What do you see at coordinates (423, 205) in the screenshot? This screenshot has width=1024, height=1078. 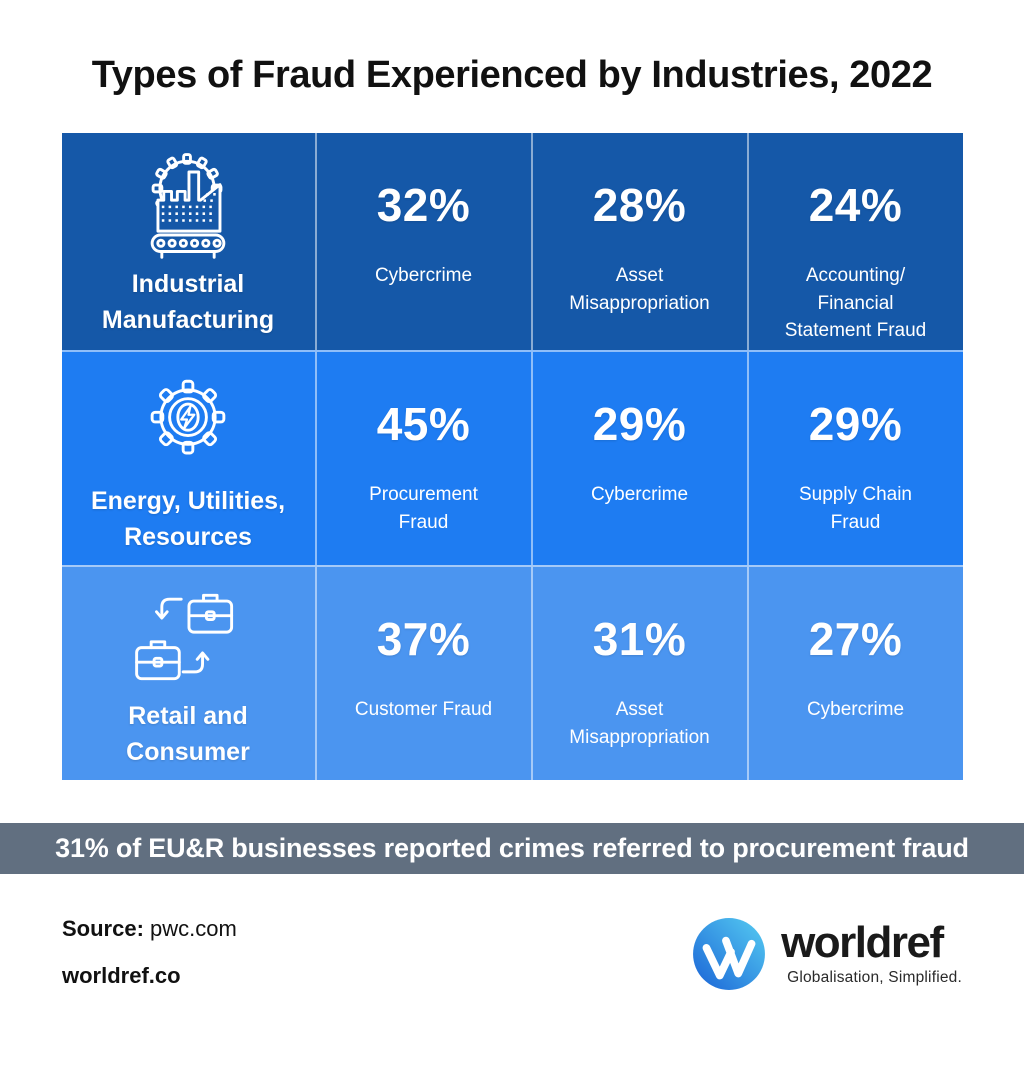 I see `stat-value: 32%` at bounding box center [423, 205].